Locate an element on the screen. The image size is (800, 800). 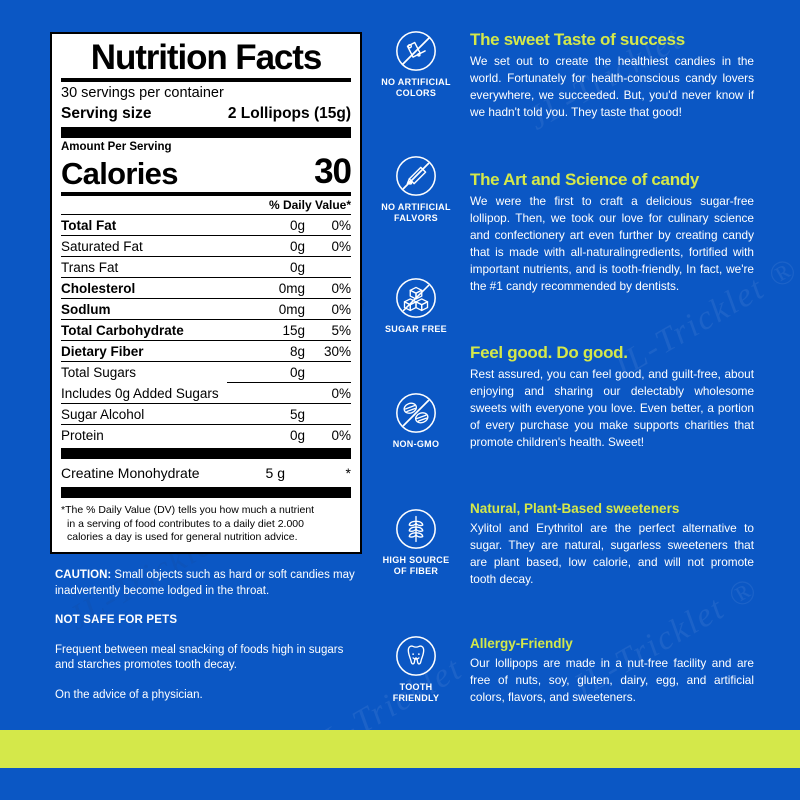
nutrient-name: Total Sugars is located at coordinates (144, 372).